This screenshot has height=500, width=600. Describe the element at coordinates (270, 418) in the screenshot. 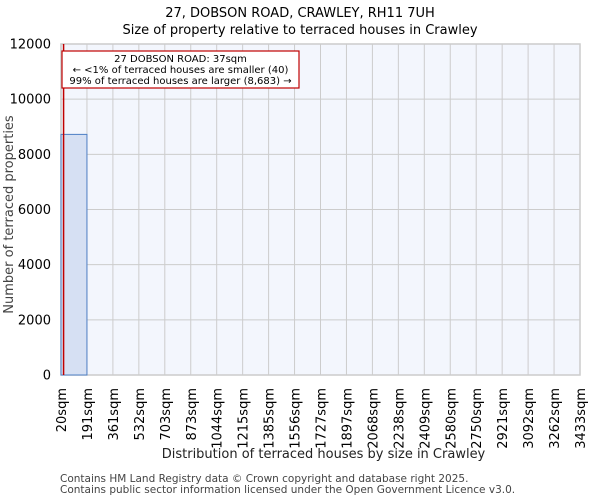

I see `x-tick-label: 1385sqm` at that location.